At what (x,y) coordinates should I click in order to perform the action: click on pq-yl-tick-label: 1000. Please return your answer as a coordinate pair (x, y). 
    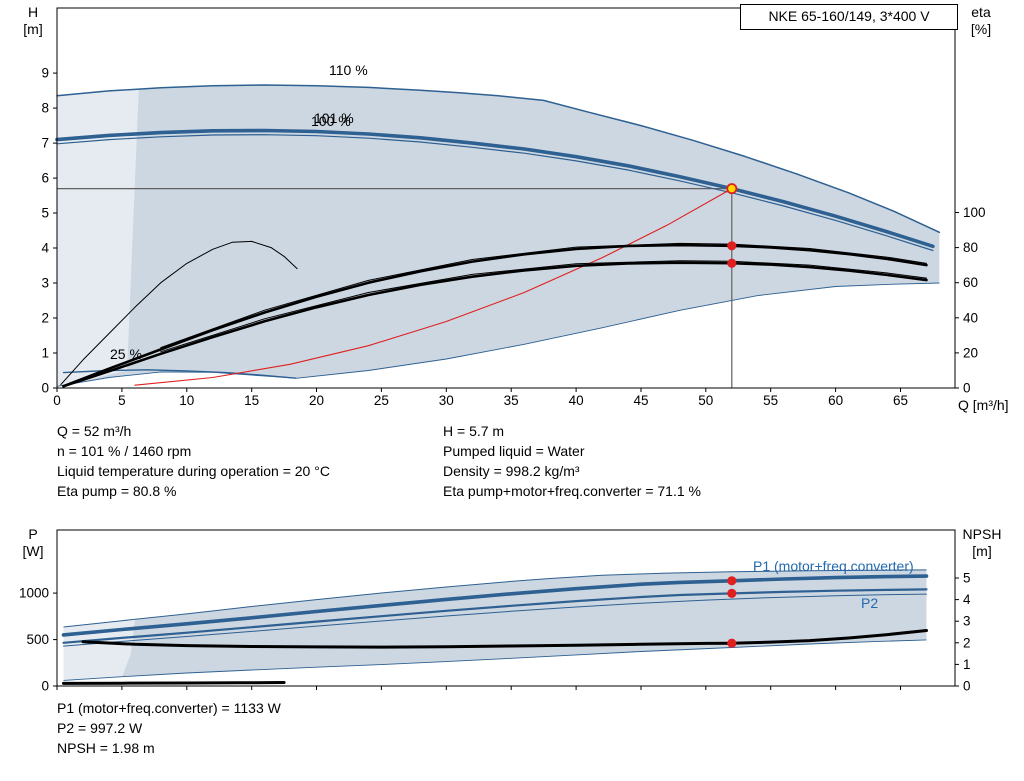
    Looking at the image, I should click on (34, 593).